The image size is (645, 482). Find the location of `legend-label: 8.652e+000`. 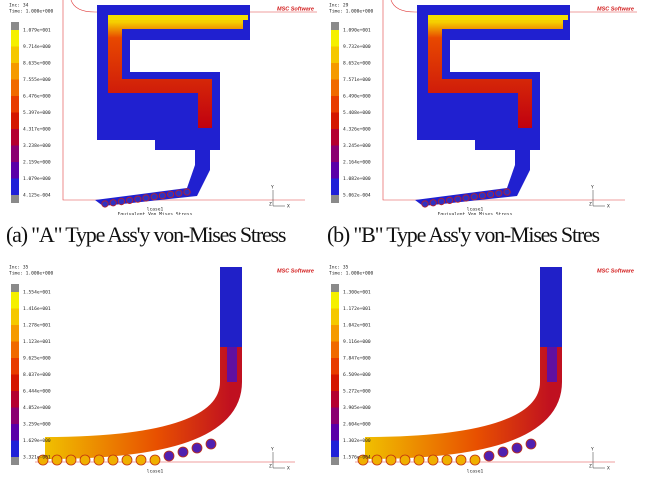

legend-label: 8.652e+000 is located at coordinates (357, 64).